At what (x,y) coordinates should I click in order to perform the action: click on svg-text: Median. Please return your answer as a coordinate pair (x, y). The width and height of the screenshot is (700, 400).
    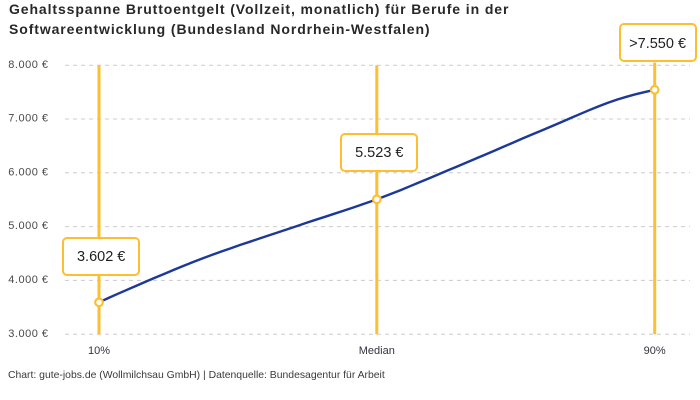
    Looking at the image, I should click on (377, 351).